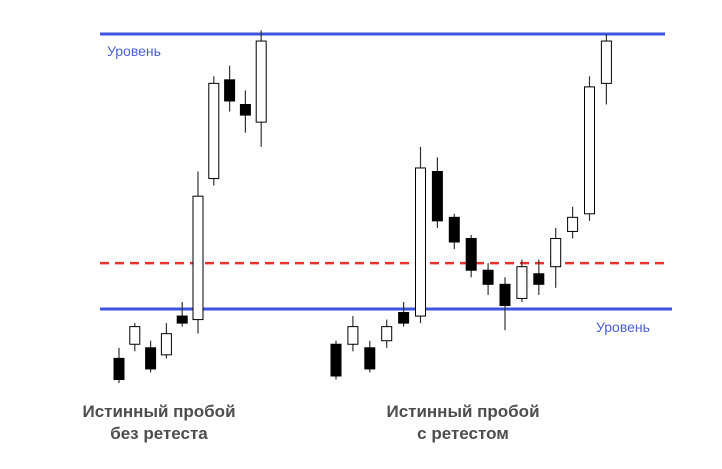 Image resolution: width=722 pixels, height=469 pixels. What do you see at coordinates (198, 258) in the screenshot?
I see `candle-left-6-body` at bounding box center [198, 258].